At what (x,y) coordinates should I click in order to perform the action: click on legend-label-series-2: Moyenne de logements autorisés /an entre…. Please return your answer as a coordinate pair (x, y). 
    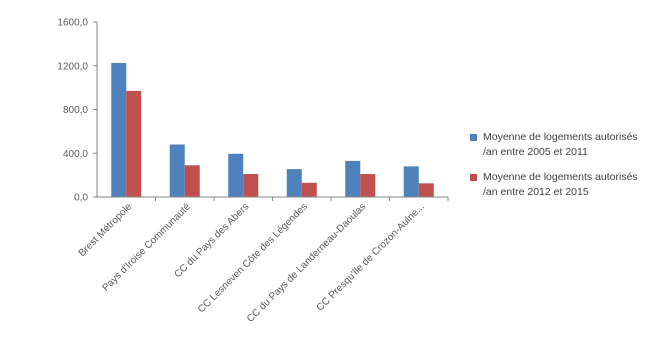
    Looking at the image, I should click on (560, 184).